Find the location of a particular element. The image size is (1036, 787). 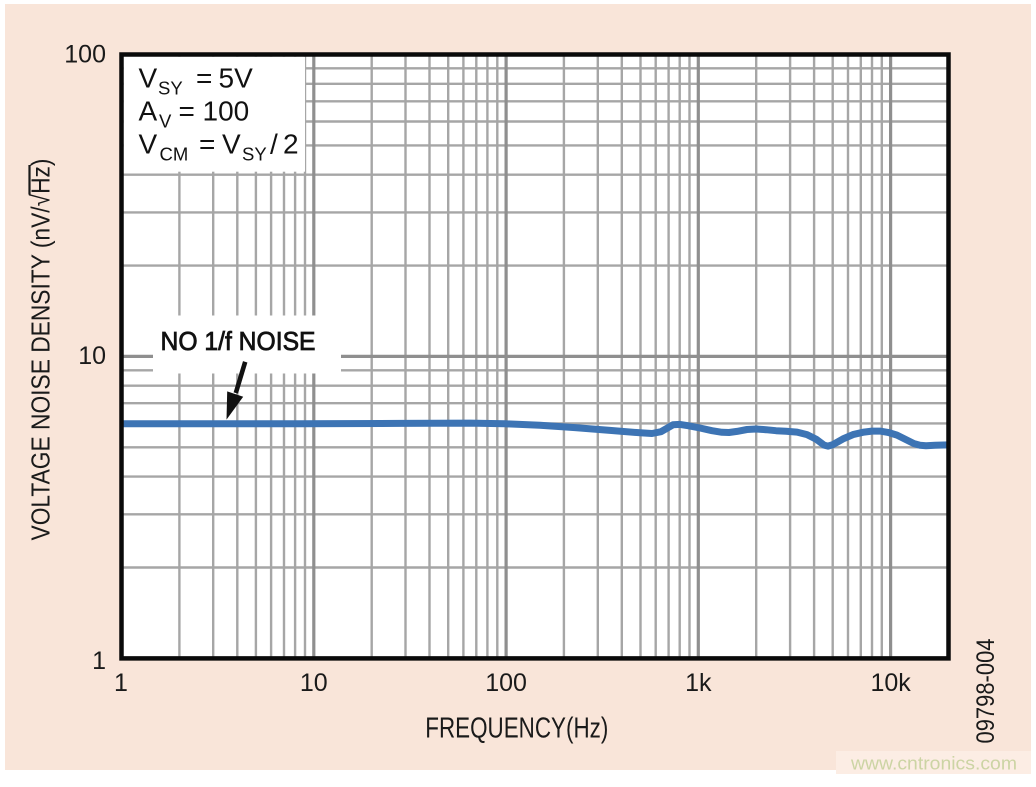

svg-text: FREQUENCY(Hz) is located at coordinates (516, 729).